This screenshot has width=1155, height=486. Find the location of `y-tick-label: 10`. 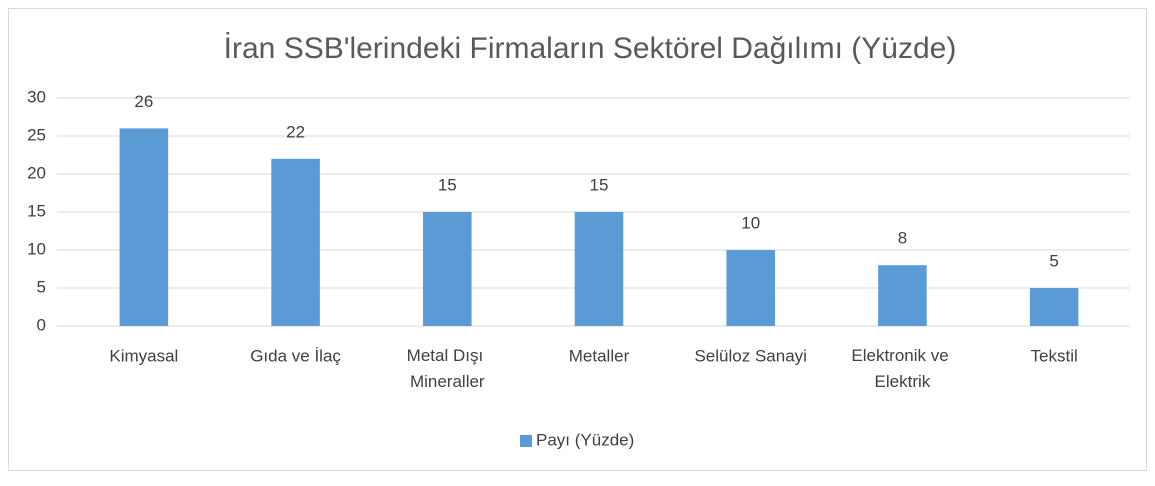

y-tick-label: 10 is located at coordinates (36, 248).